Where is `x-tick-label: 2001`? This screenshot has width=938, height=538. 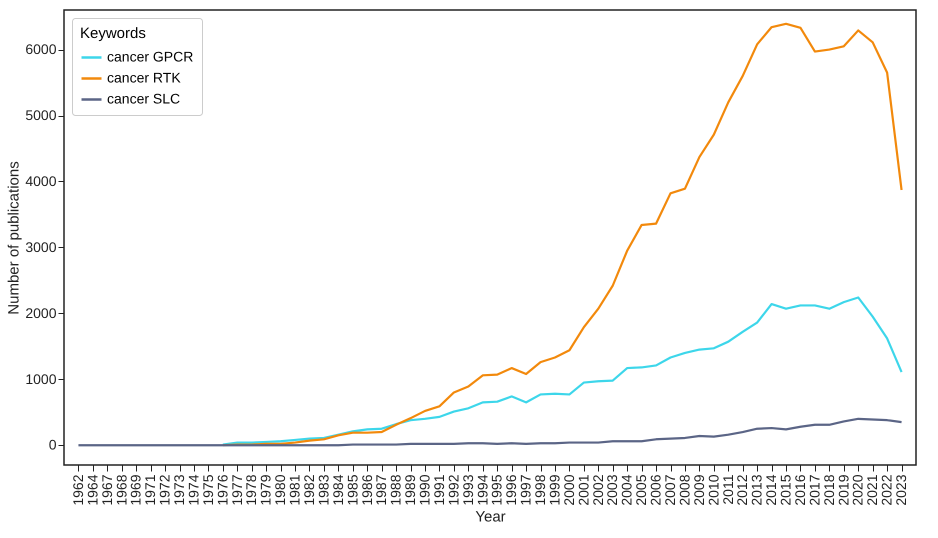
x-tick-label: 2001 is located at coordinates (583, 490).